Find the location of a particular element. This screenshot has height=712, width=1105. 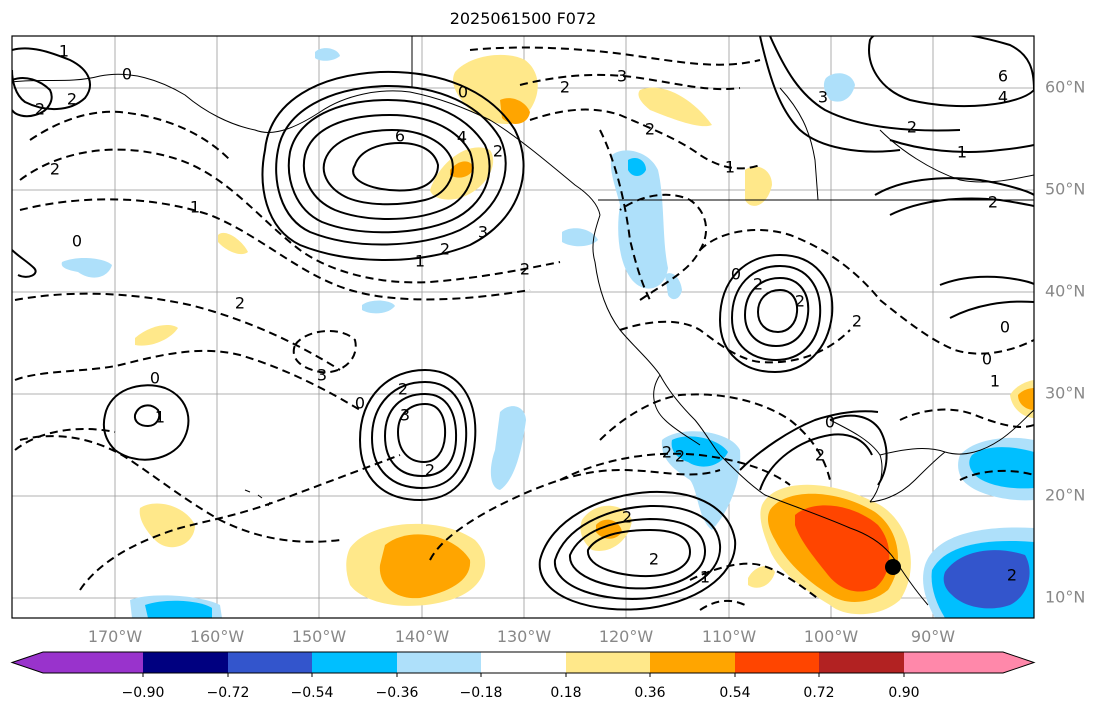

colorbar-tick-label: −0.18 is located at coordinates (481, 693).